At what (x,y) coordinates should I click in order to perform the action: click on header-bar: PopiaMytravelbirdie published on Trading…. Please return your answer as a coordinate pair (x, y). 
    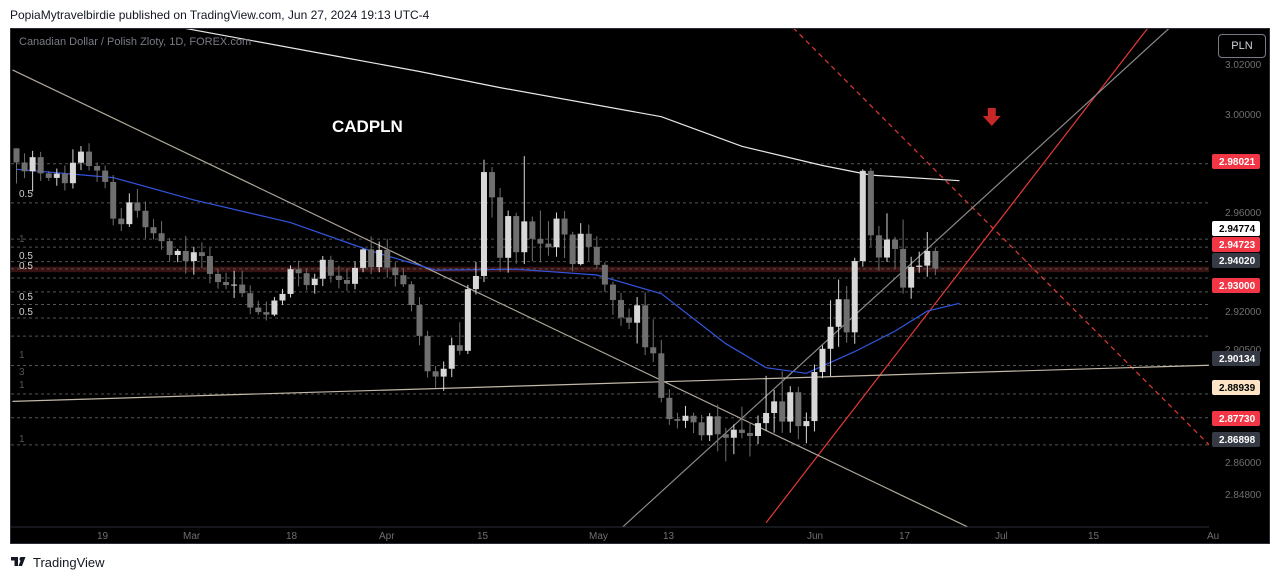
    Looking at the image, I should click on (640, 14).